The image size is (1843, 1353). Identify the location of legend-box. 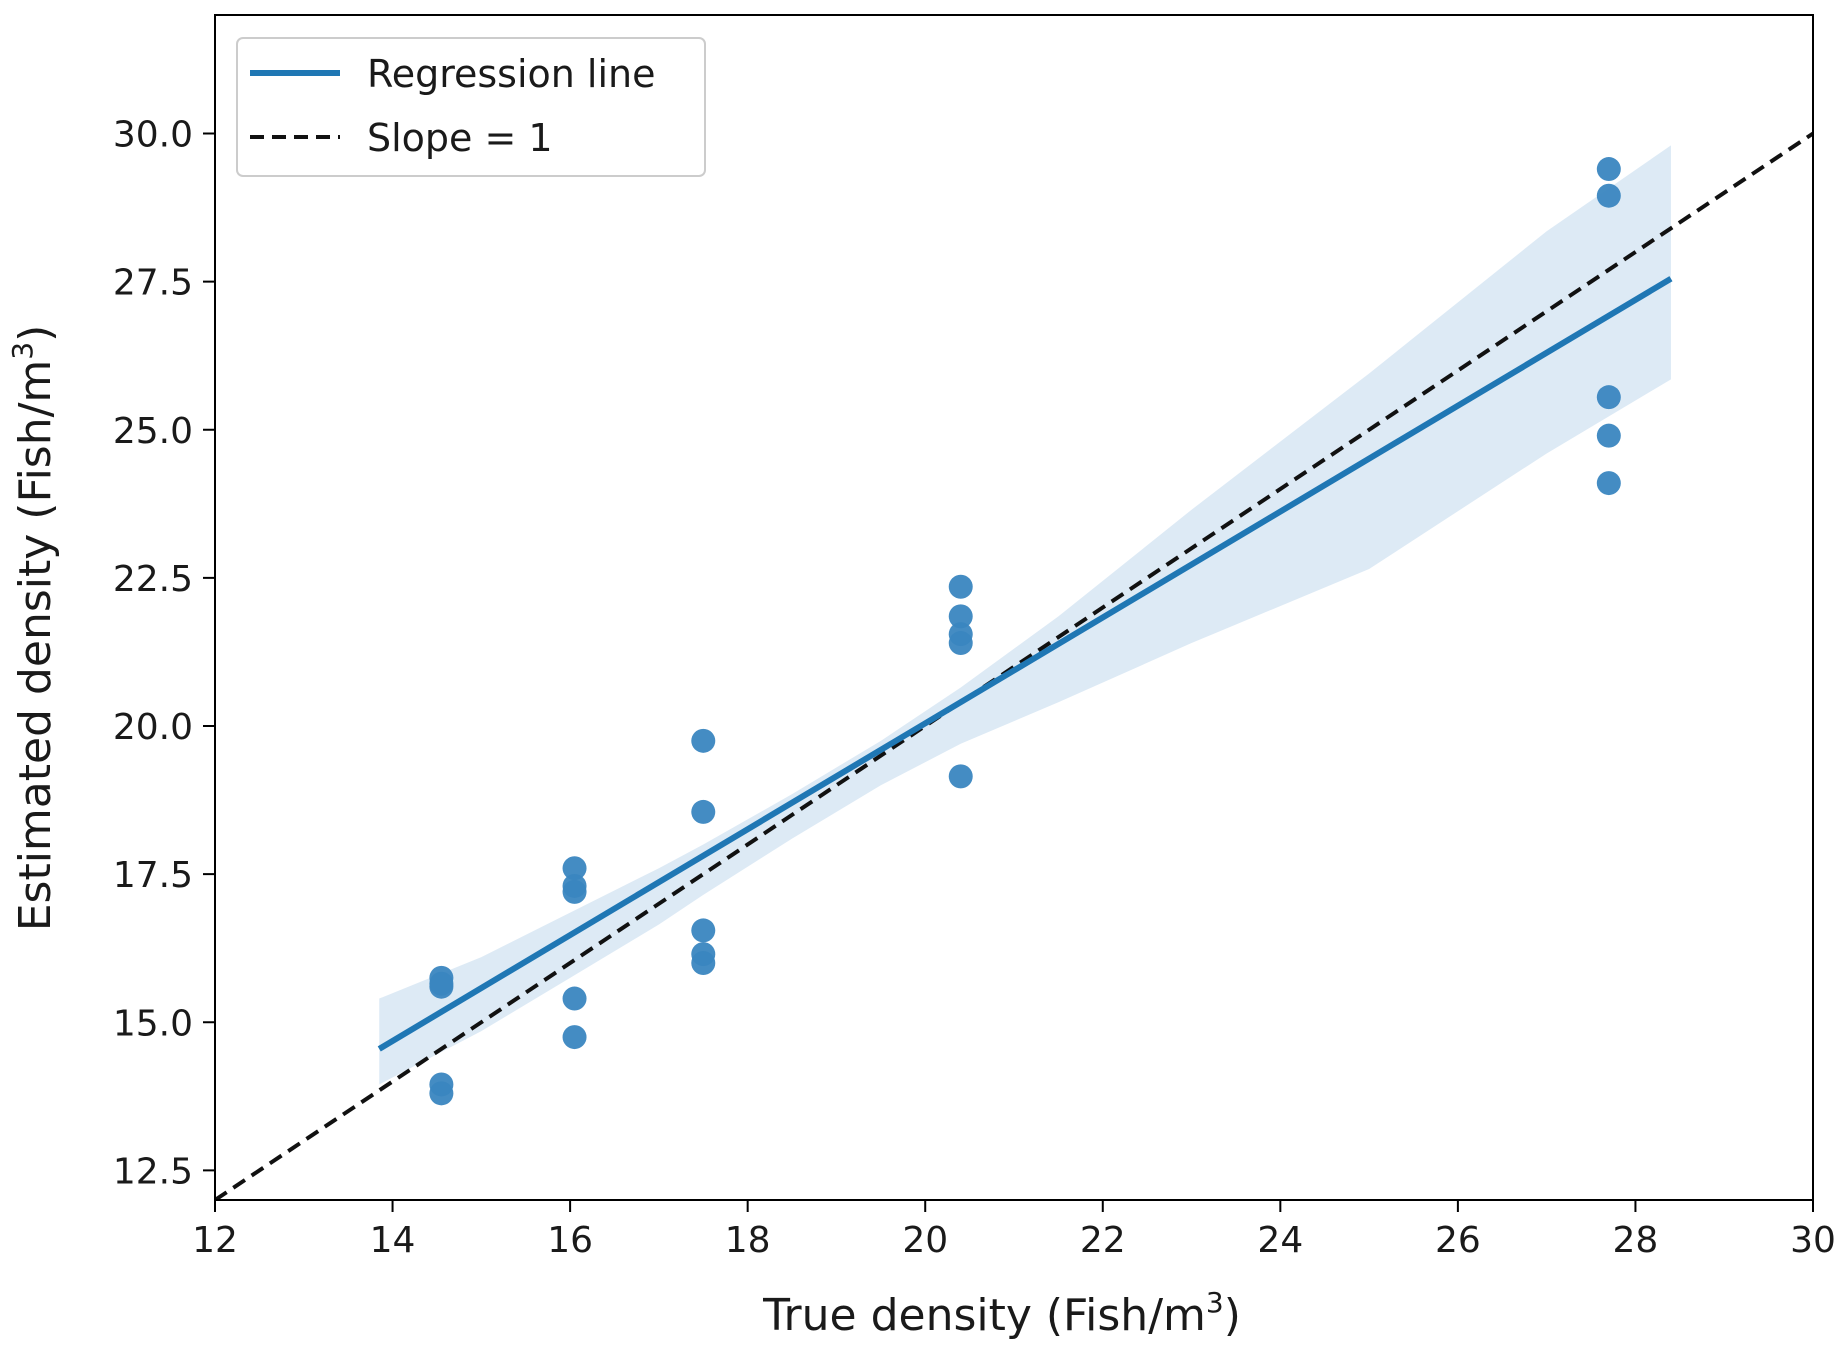
(471, 107).